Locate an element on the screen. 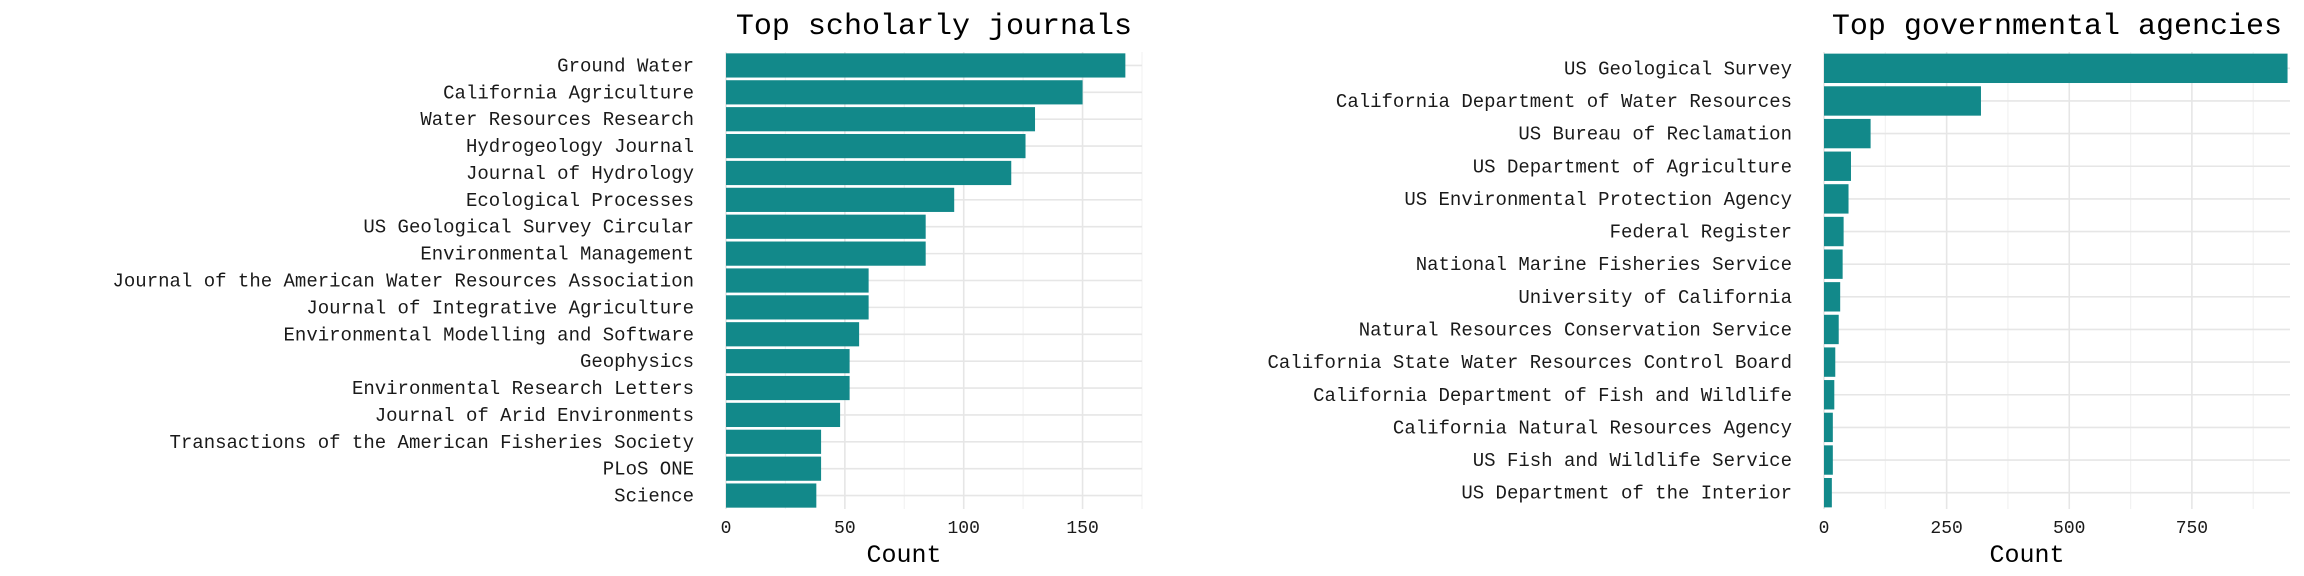  x-tick-label: 150 is located at coordinates (1082, 529).